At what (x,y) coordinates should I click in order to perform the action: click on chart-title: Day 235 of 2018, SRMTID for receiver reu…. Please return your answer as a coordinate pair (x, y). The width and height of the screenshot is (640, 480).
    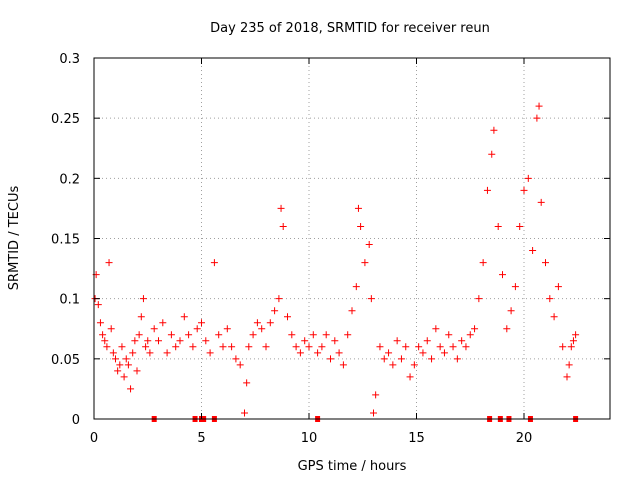
    Looking at the image, I should click on (350, 28).